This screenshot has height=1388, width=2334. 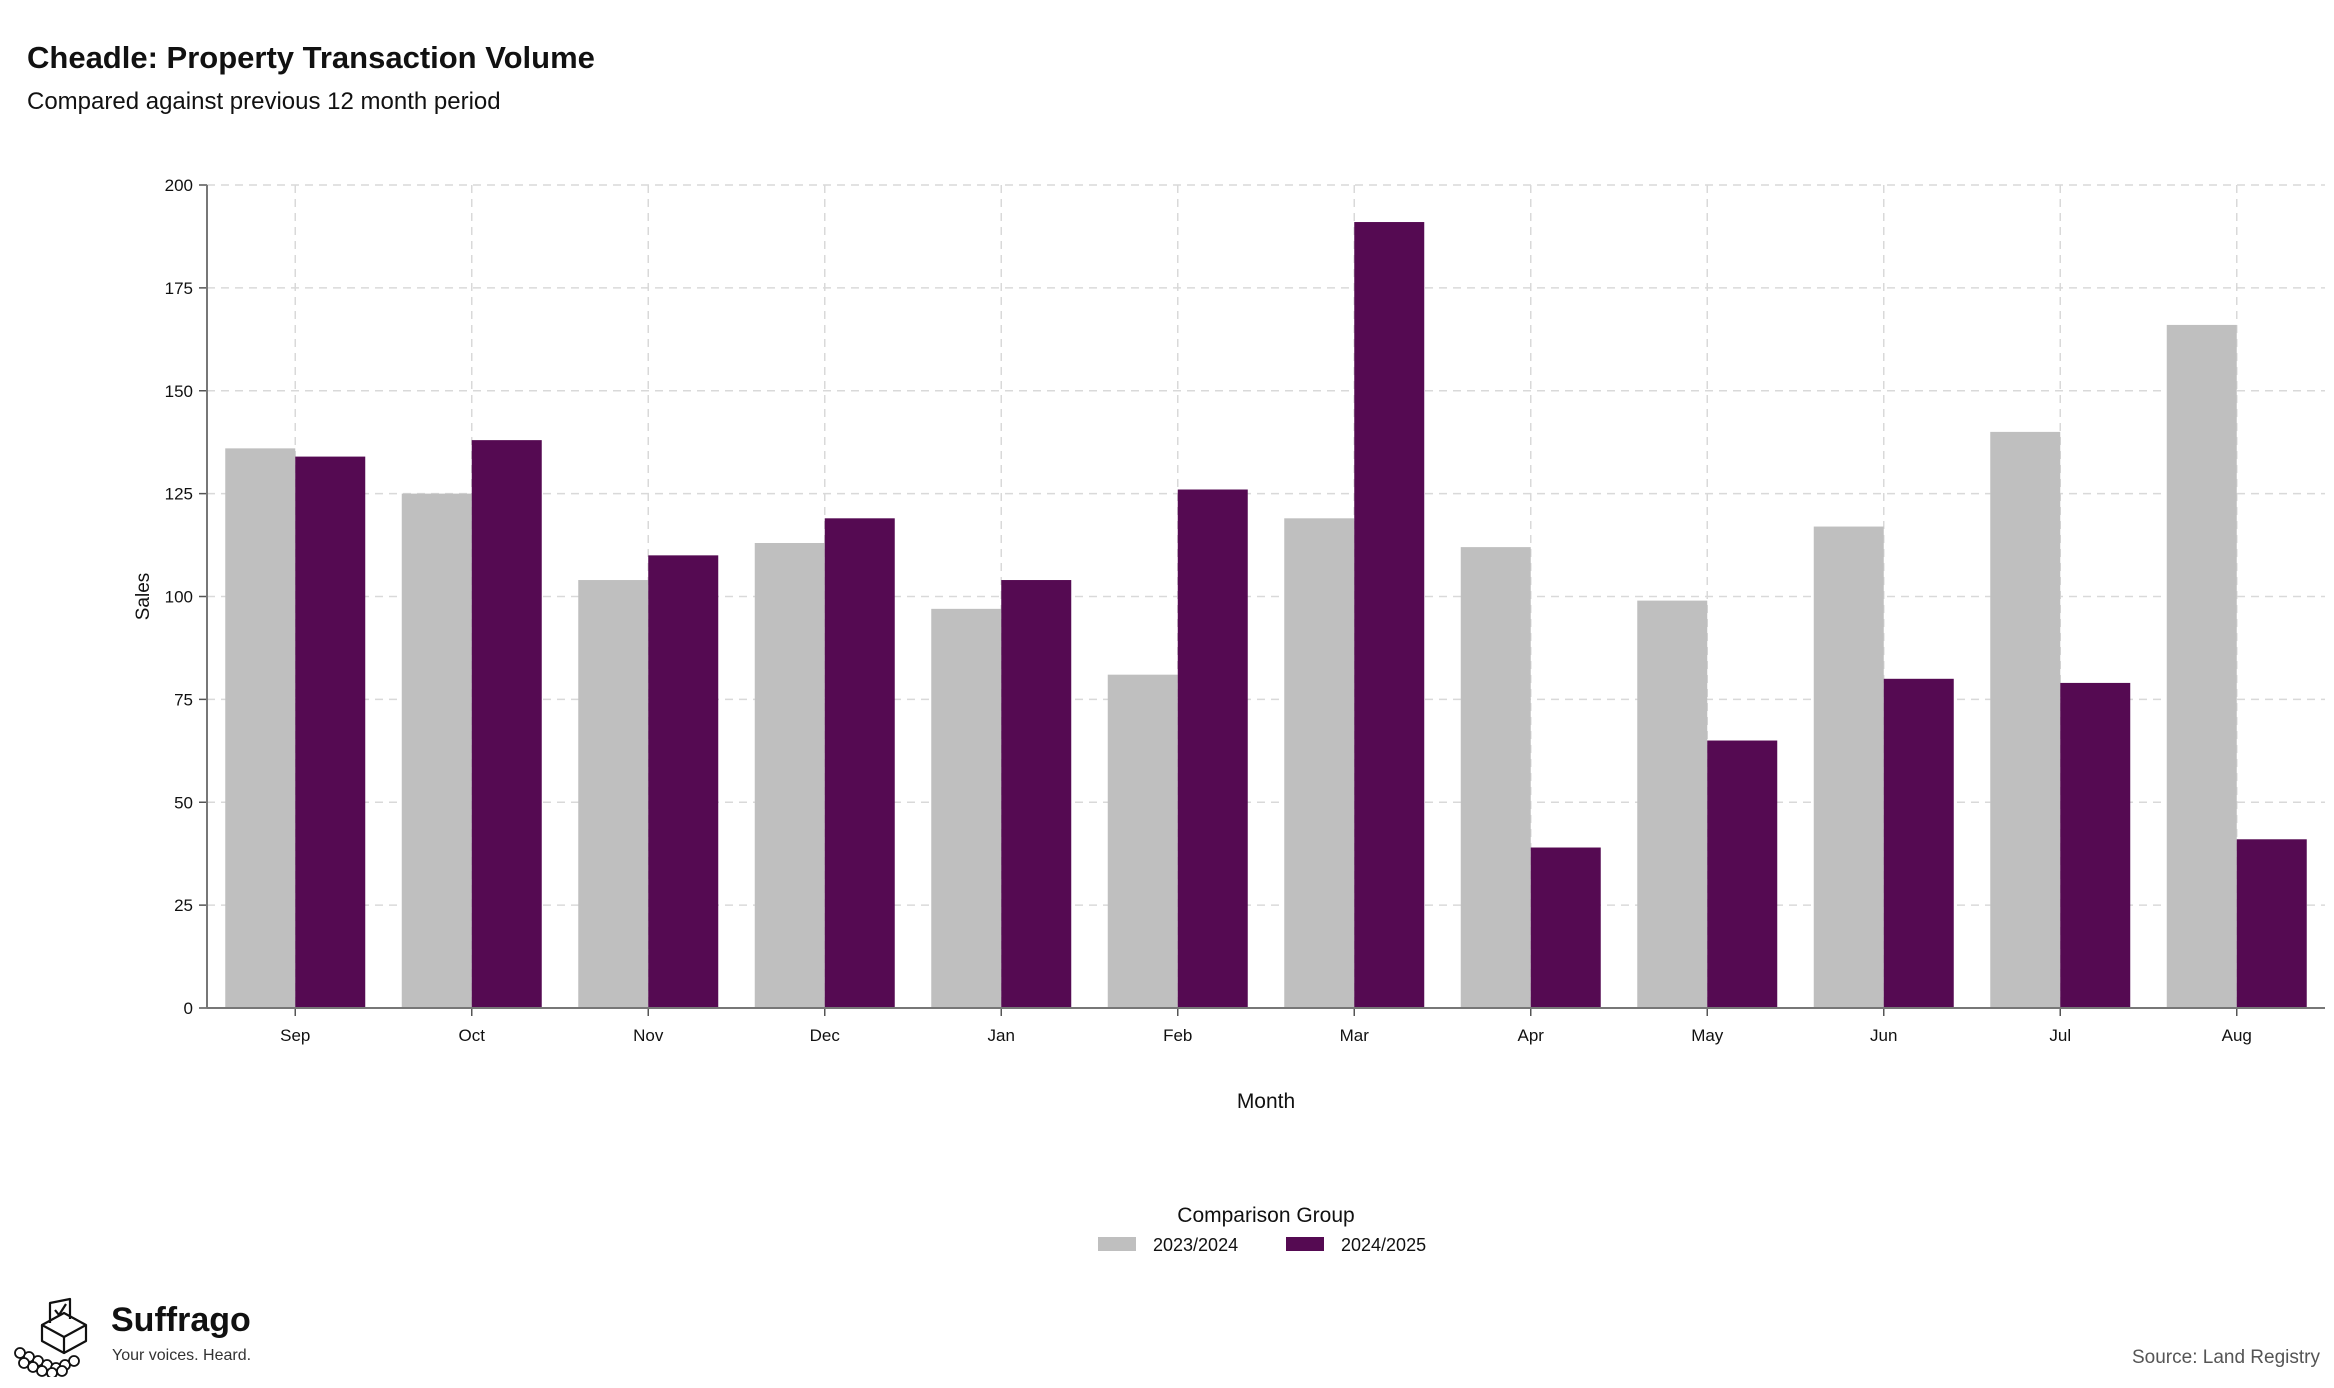 I want to click on brand-tagline: Your voices. Heard., so click(x=182, y=1355).